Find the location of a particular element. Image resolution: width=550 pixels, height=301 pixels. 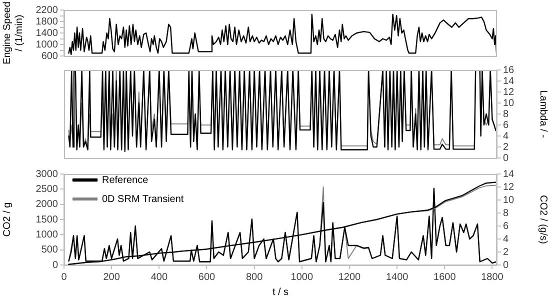

y-tick-label: 2500 is located at coordinates (47, 189).